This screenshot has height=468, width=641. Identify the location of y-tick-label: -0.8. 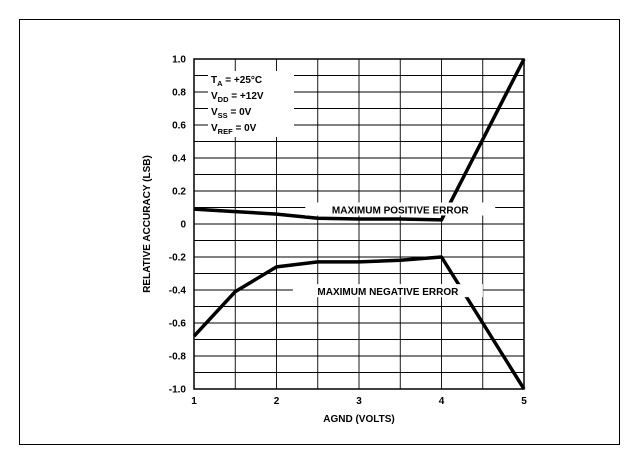
(178, 357).